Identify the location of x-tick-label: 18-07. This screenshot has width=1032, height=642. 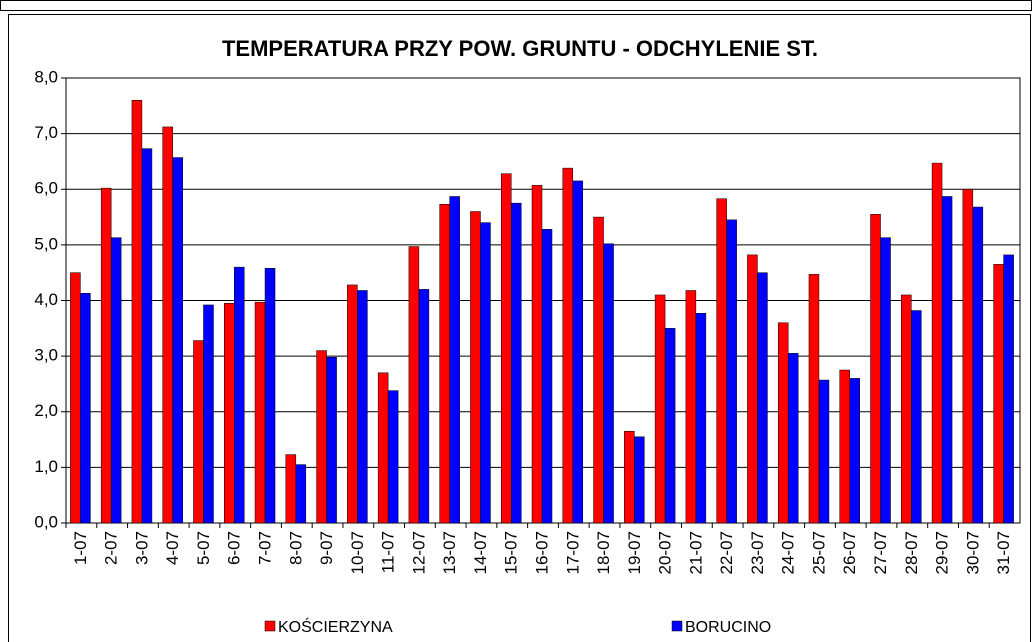
(603, 552).